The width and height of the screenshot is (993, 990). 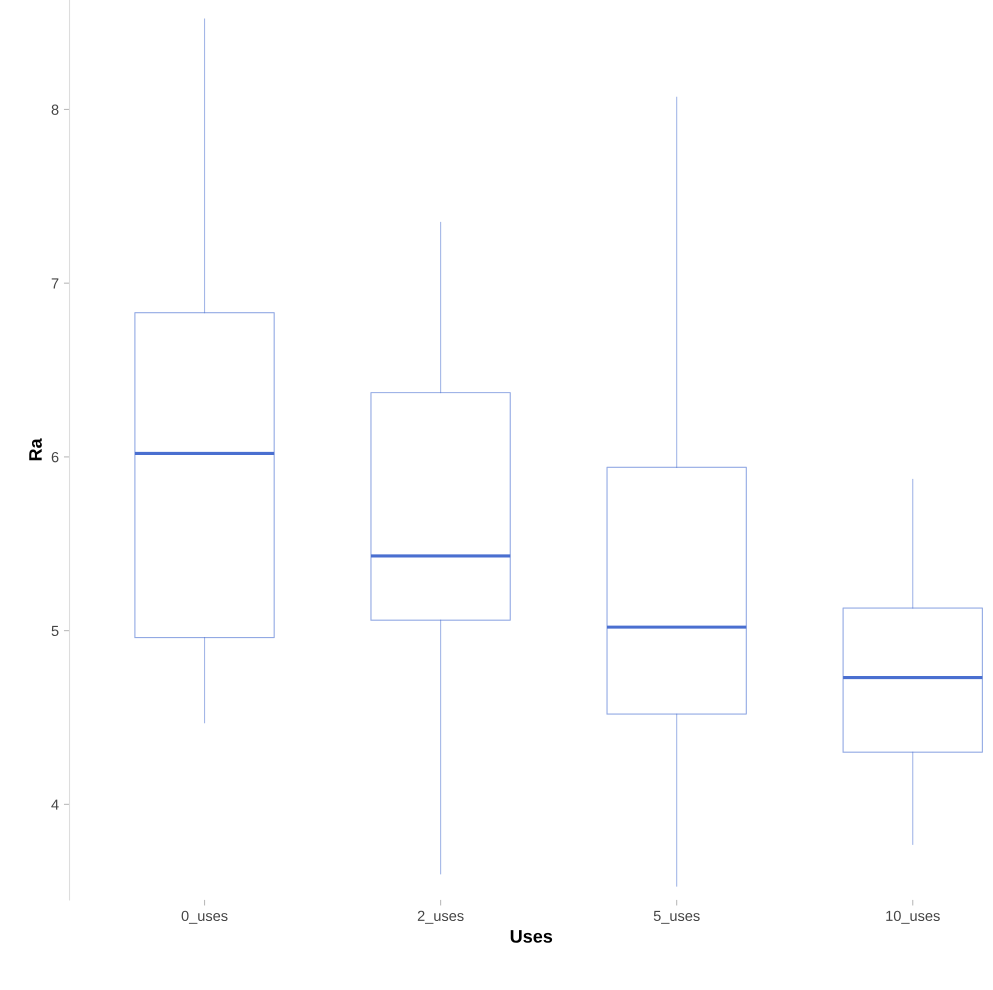 What do you see at coordinates (55, 457) in the screenshot?
I see `y-tick-label: 6` at bounding box center [55, 457].